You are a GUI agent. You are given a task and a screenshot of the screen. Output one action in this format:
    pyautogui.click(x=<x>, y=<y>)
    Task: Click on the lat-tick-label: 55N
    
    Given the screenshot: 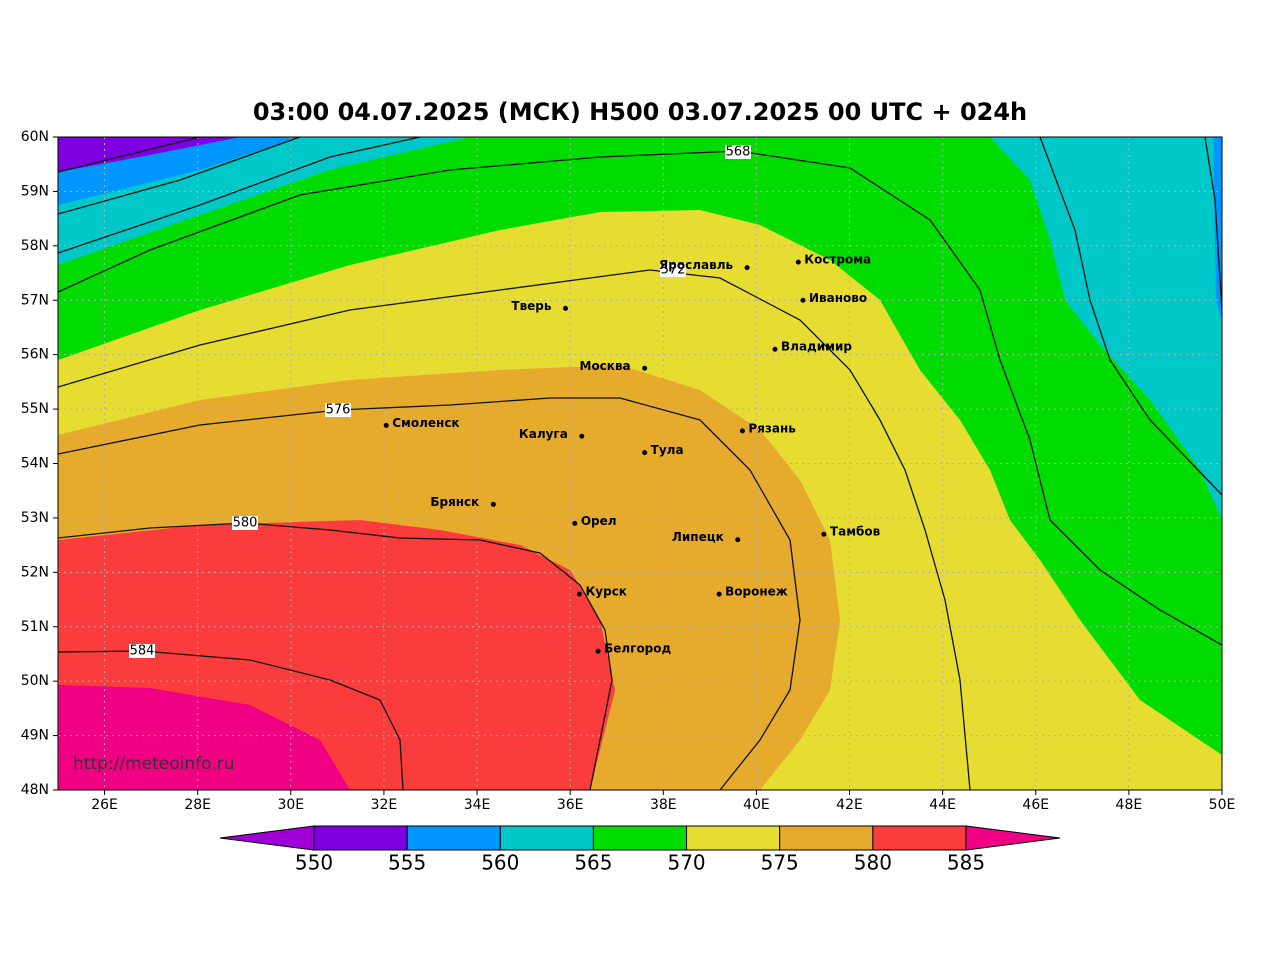 What is the action you would take?
    pyautogui.click(x=35, y=409)
    